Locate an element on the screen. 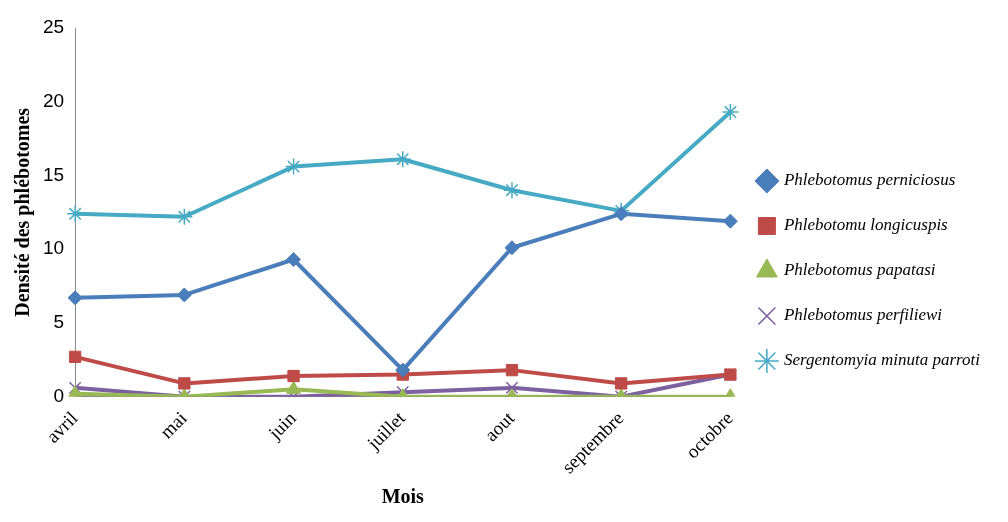 Image resolution: width=1008 pixels, height=522 pixels. legend-label: Phlebotomus perniciosus is located at coordinates (869, 180).